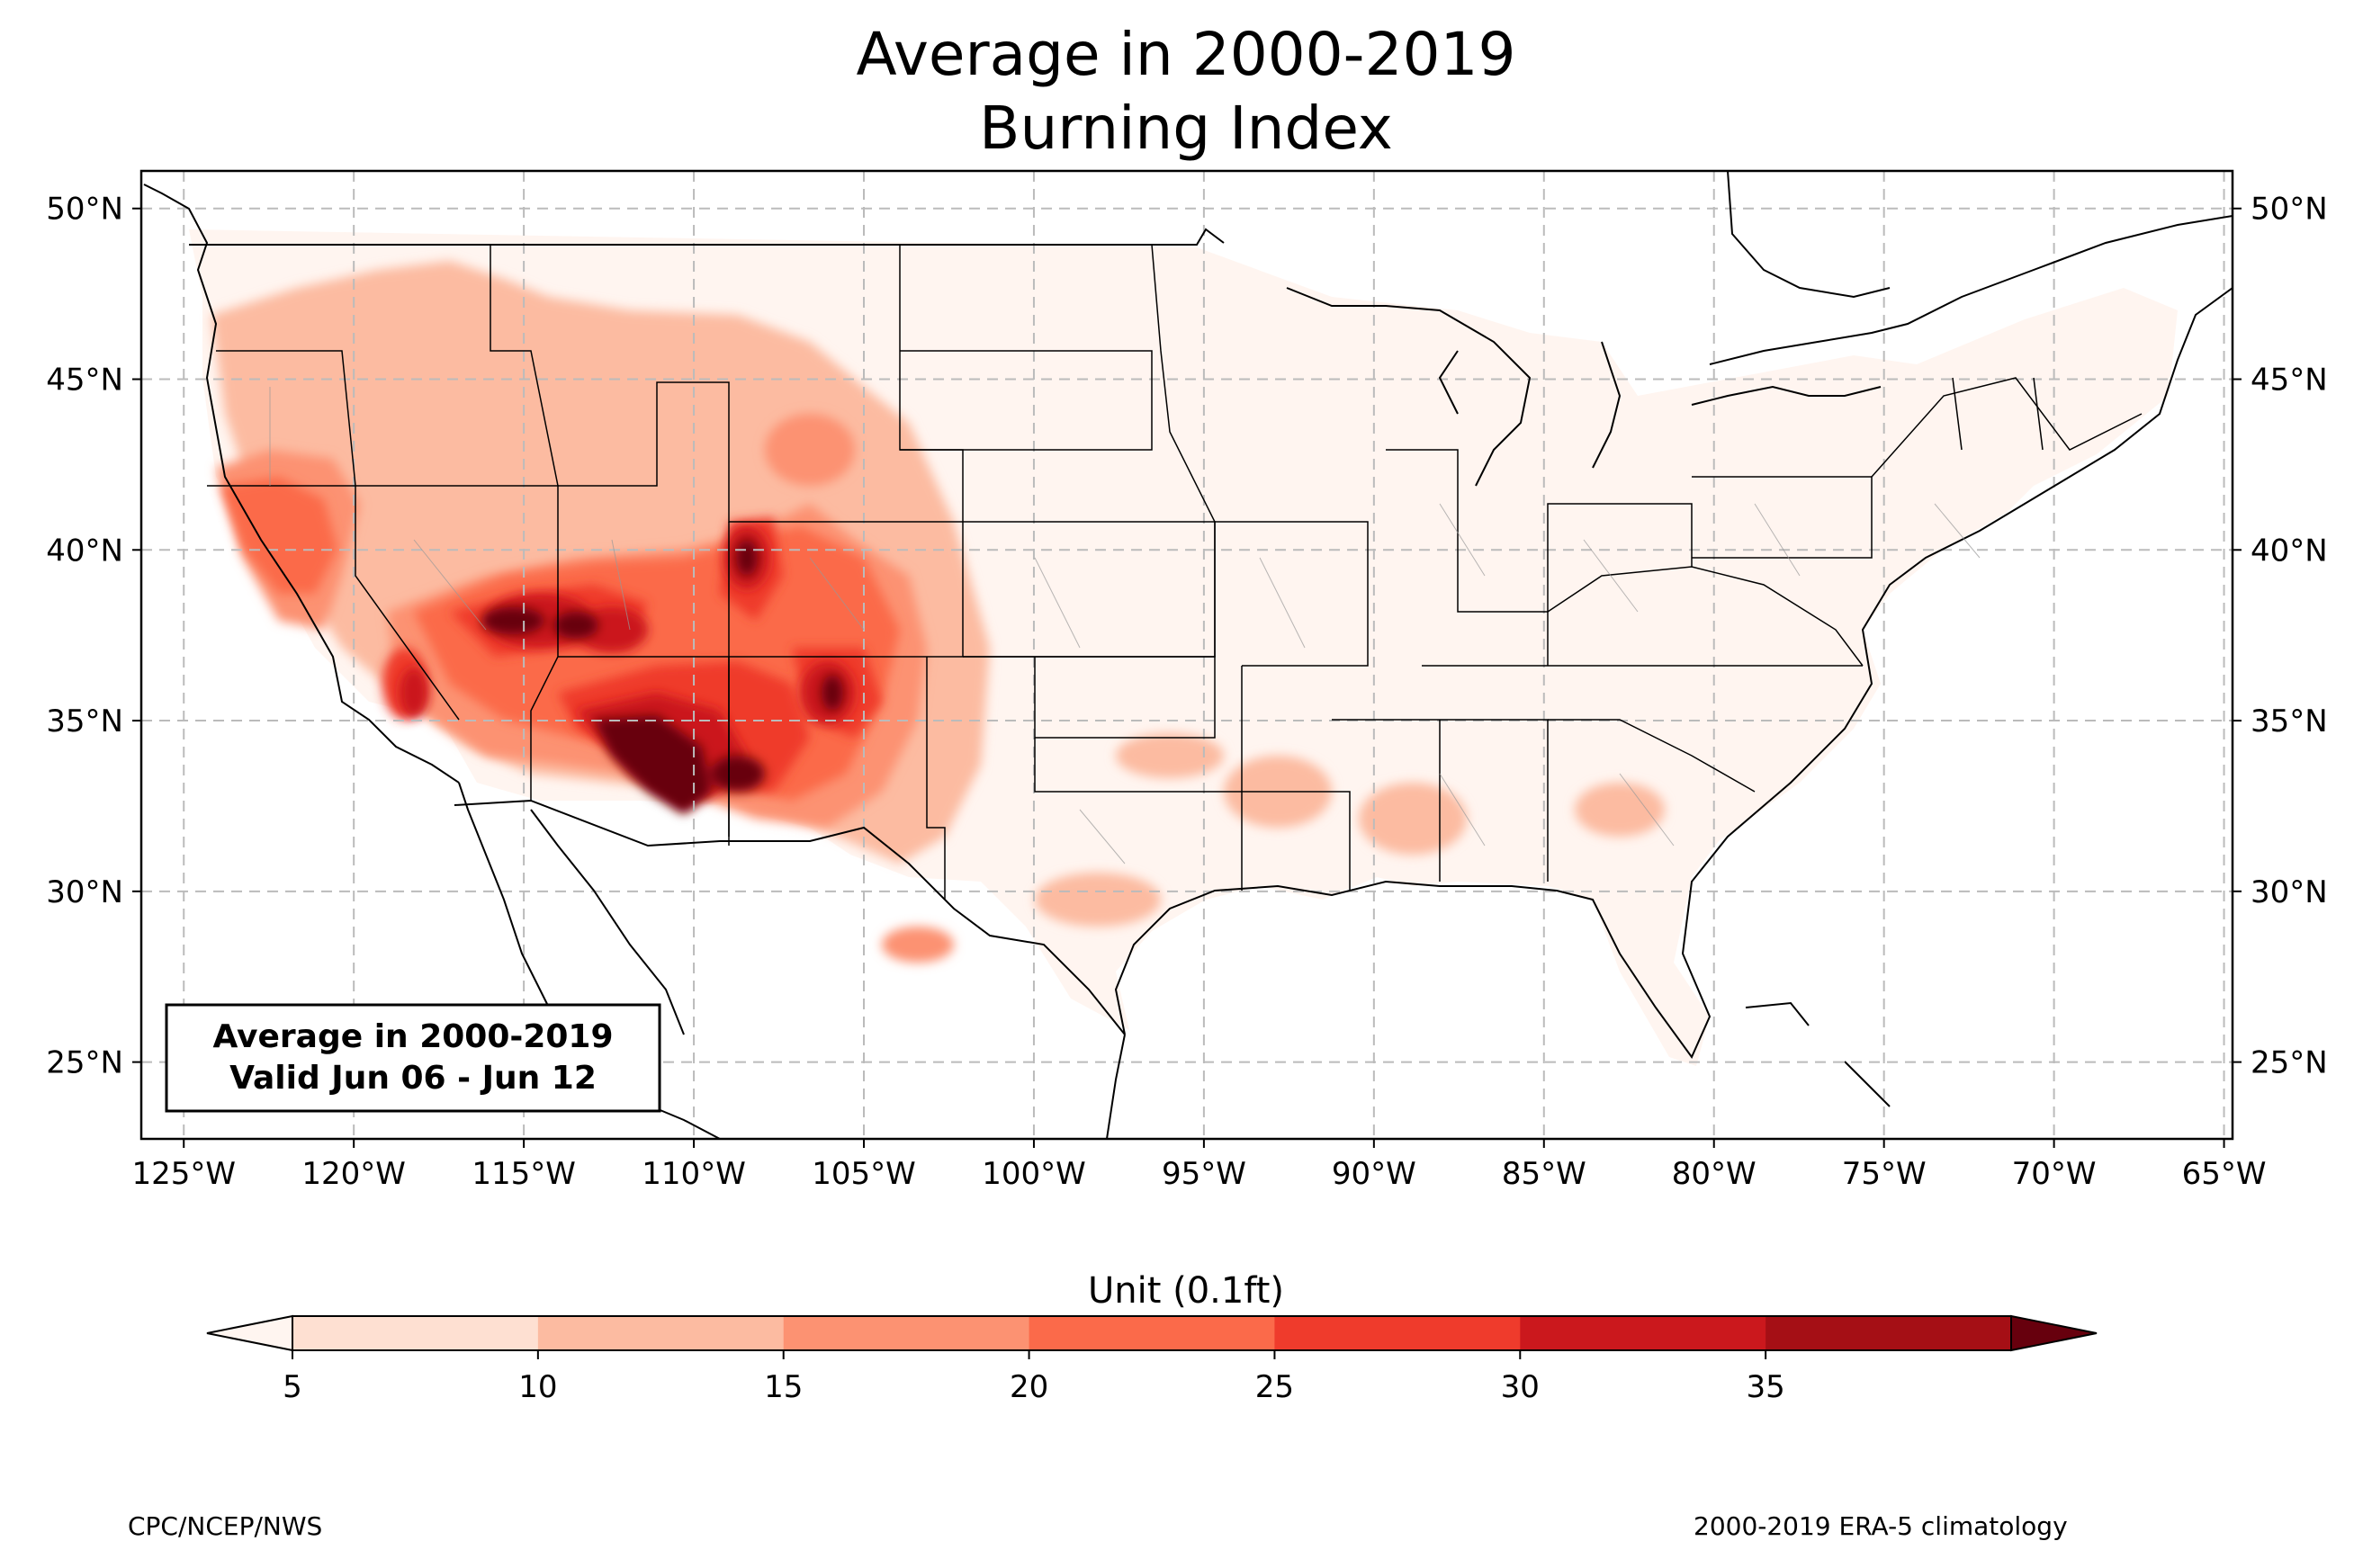 The width and height of the screenshot is (2372, 1568). I want to click on lat-tick-label-left: 25°N, so click(85, 1063).